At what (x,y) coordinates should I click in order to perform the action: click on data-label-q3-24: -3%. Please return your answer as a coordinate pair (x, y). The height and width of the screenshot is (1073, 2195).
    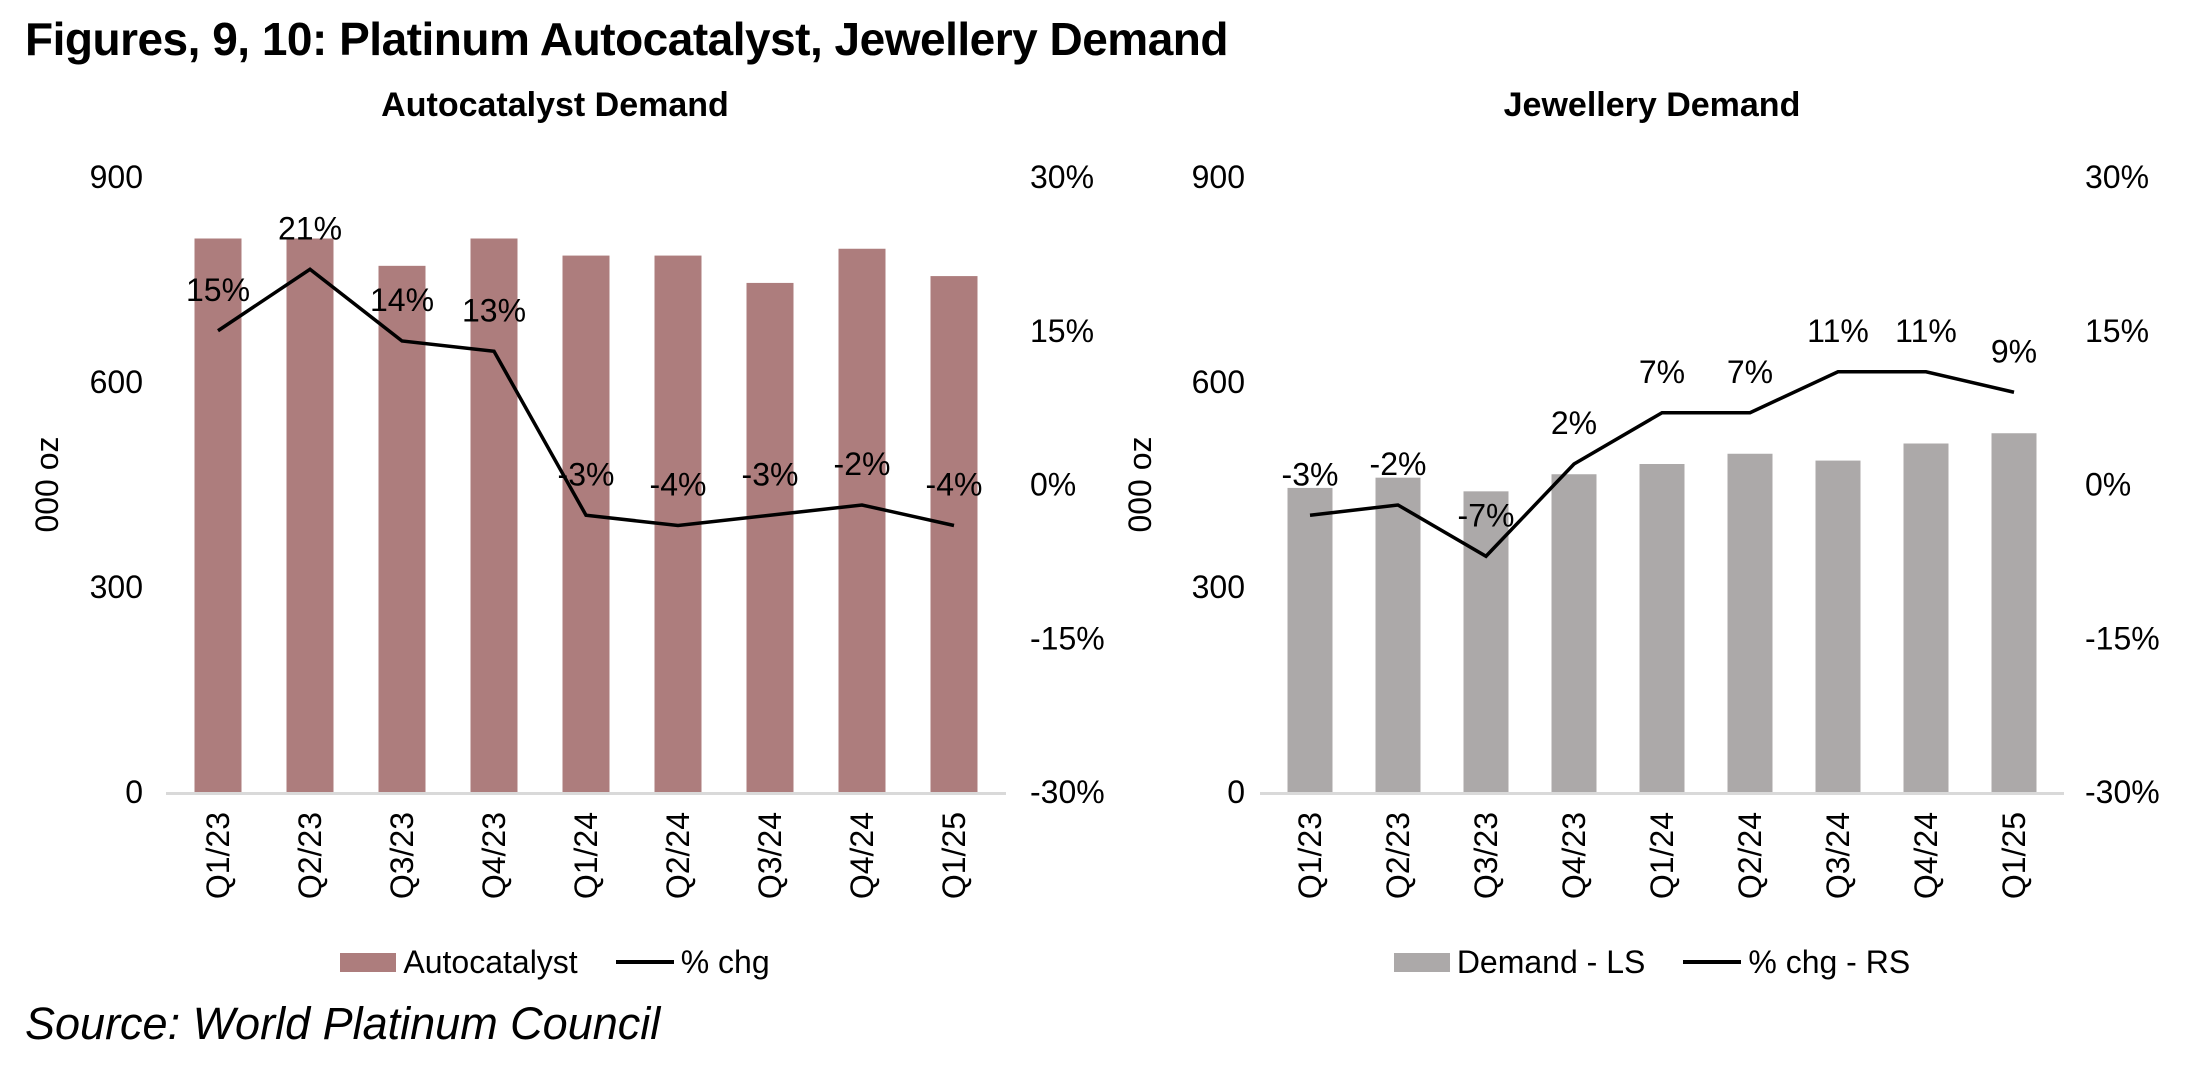
    Looking at the image, I should click on (770, 474).